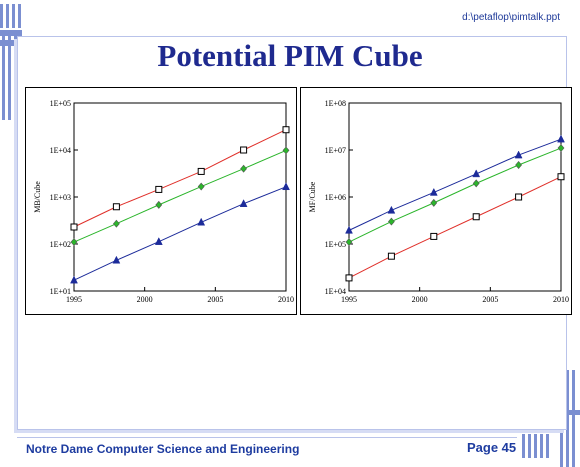  Describe the element at coordinates (312, 196) in the screenshot. I see `y-axis-label: MF/Cube` at that location.